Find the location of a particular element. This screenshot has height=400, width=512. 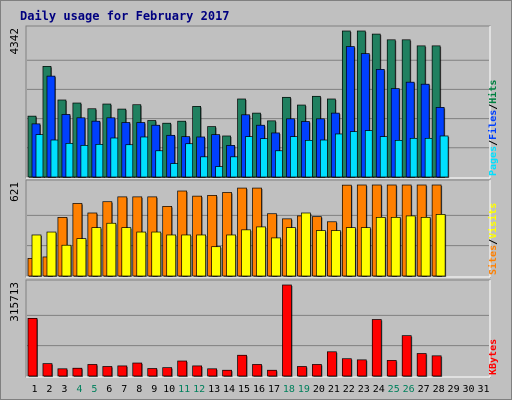

x-tick-label-20: 20 is located at coordinates (319, 389).